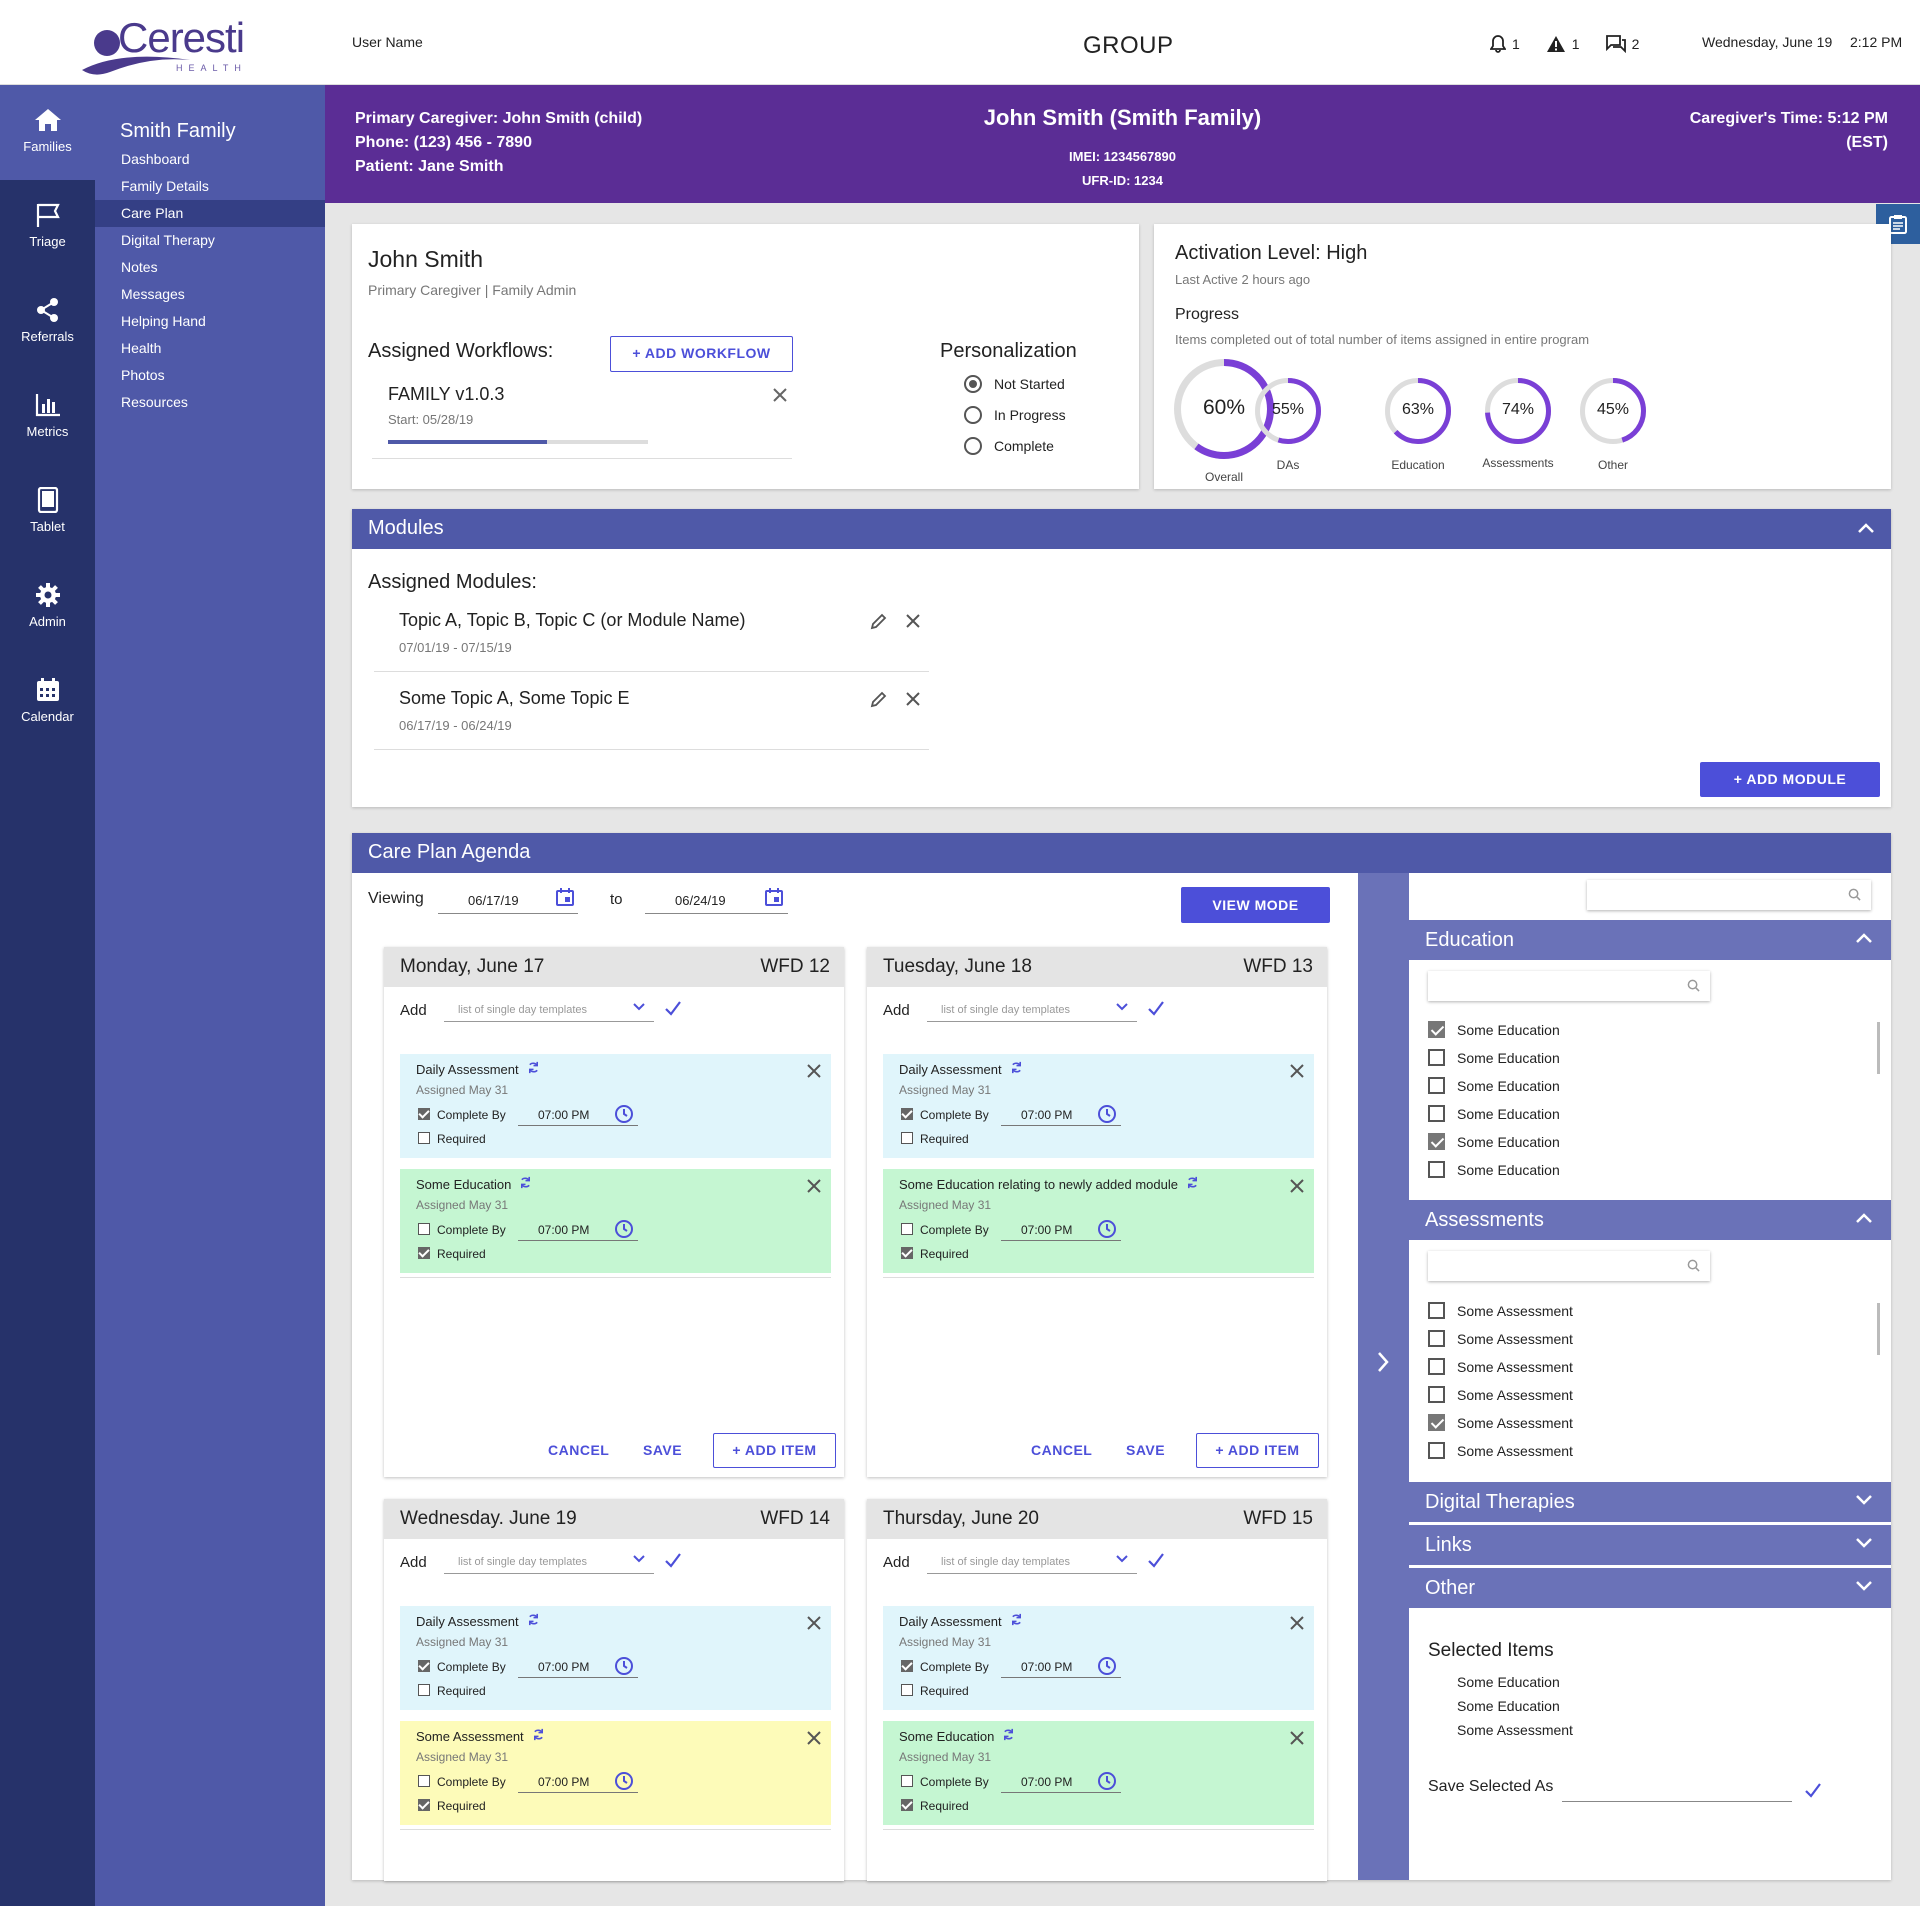 This screenshot has height=1906, width=1920. Describe the element at coordinates (1383, 1362) in the screenshot. I see `chevron-right-icon` at that location.